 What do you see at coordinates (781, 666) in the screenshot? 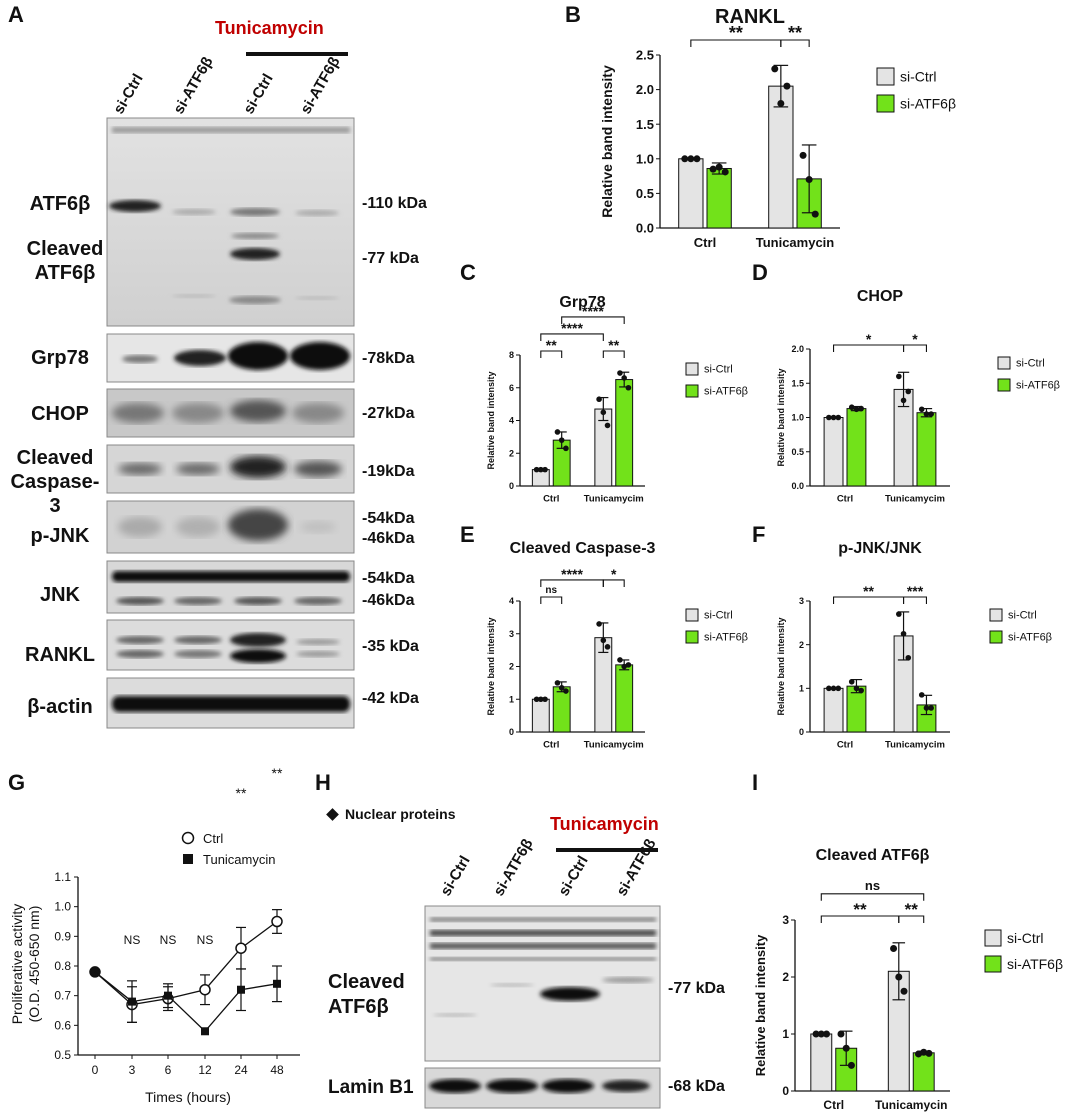
I see `y-axis-label: Relative band intensity` at bounding box center [781, 666].